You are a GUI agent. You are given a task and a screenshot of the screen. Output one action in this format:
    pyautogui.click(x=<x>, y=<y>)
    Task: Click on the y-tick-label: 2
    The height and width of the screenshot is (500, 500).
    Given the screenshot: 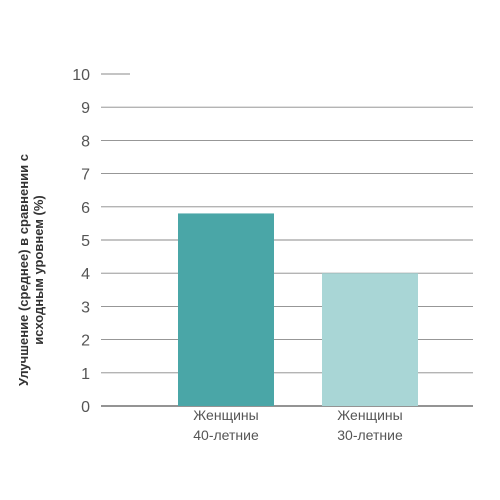 What is the action you would take?
    pyautogui.click(x=85, y=341)
    